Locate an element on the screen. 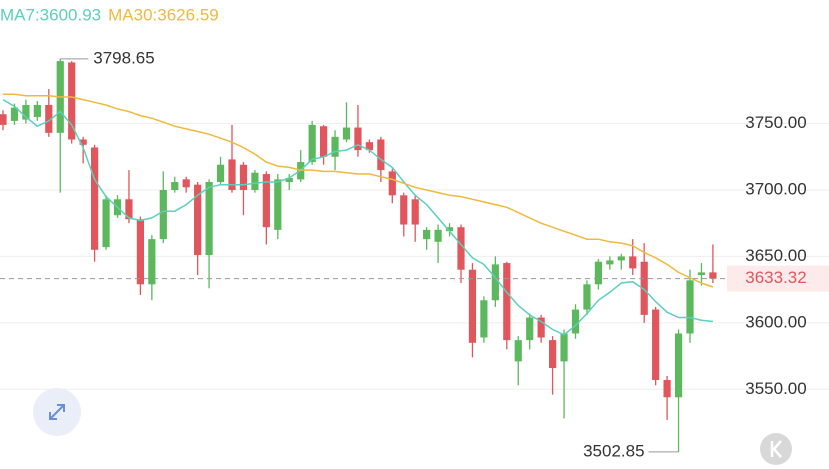  y-tick-label: 3700.00 is located at coordinates (775, 188).